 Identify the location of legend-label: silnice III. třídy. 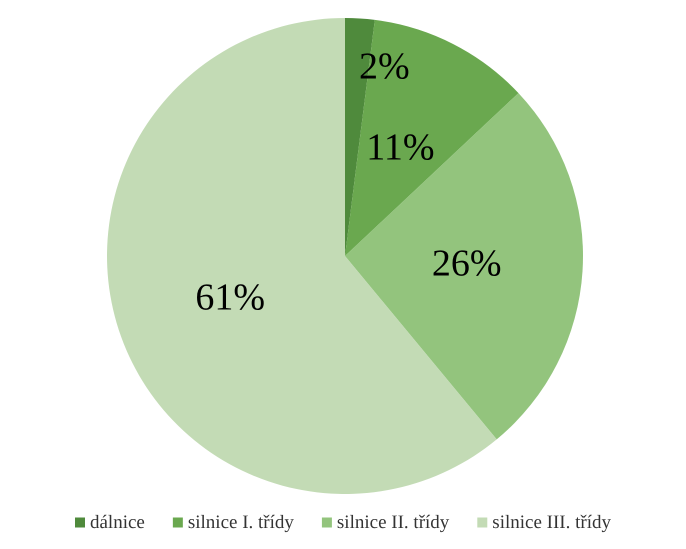
(552, 522).